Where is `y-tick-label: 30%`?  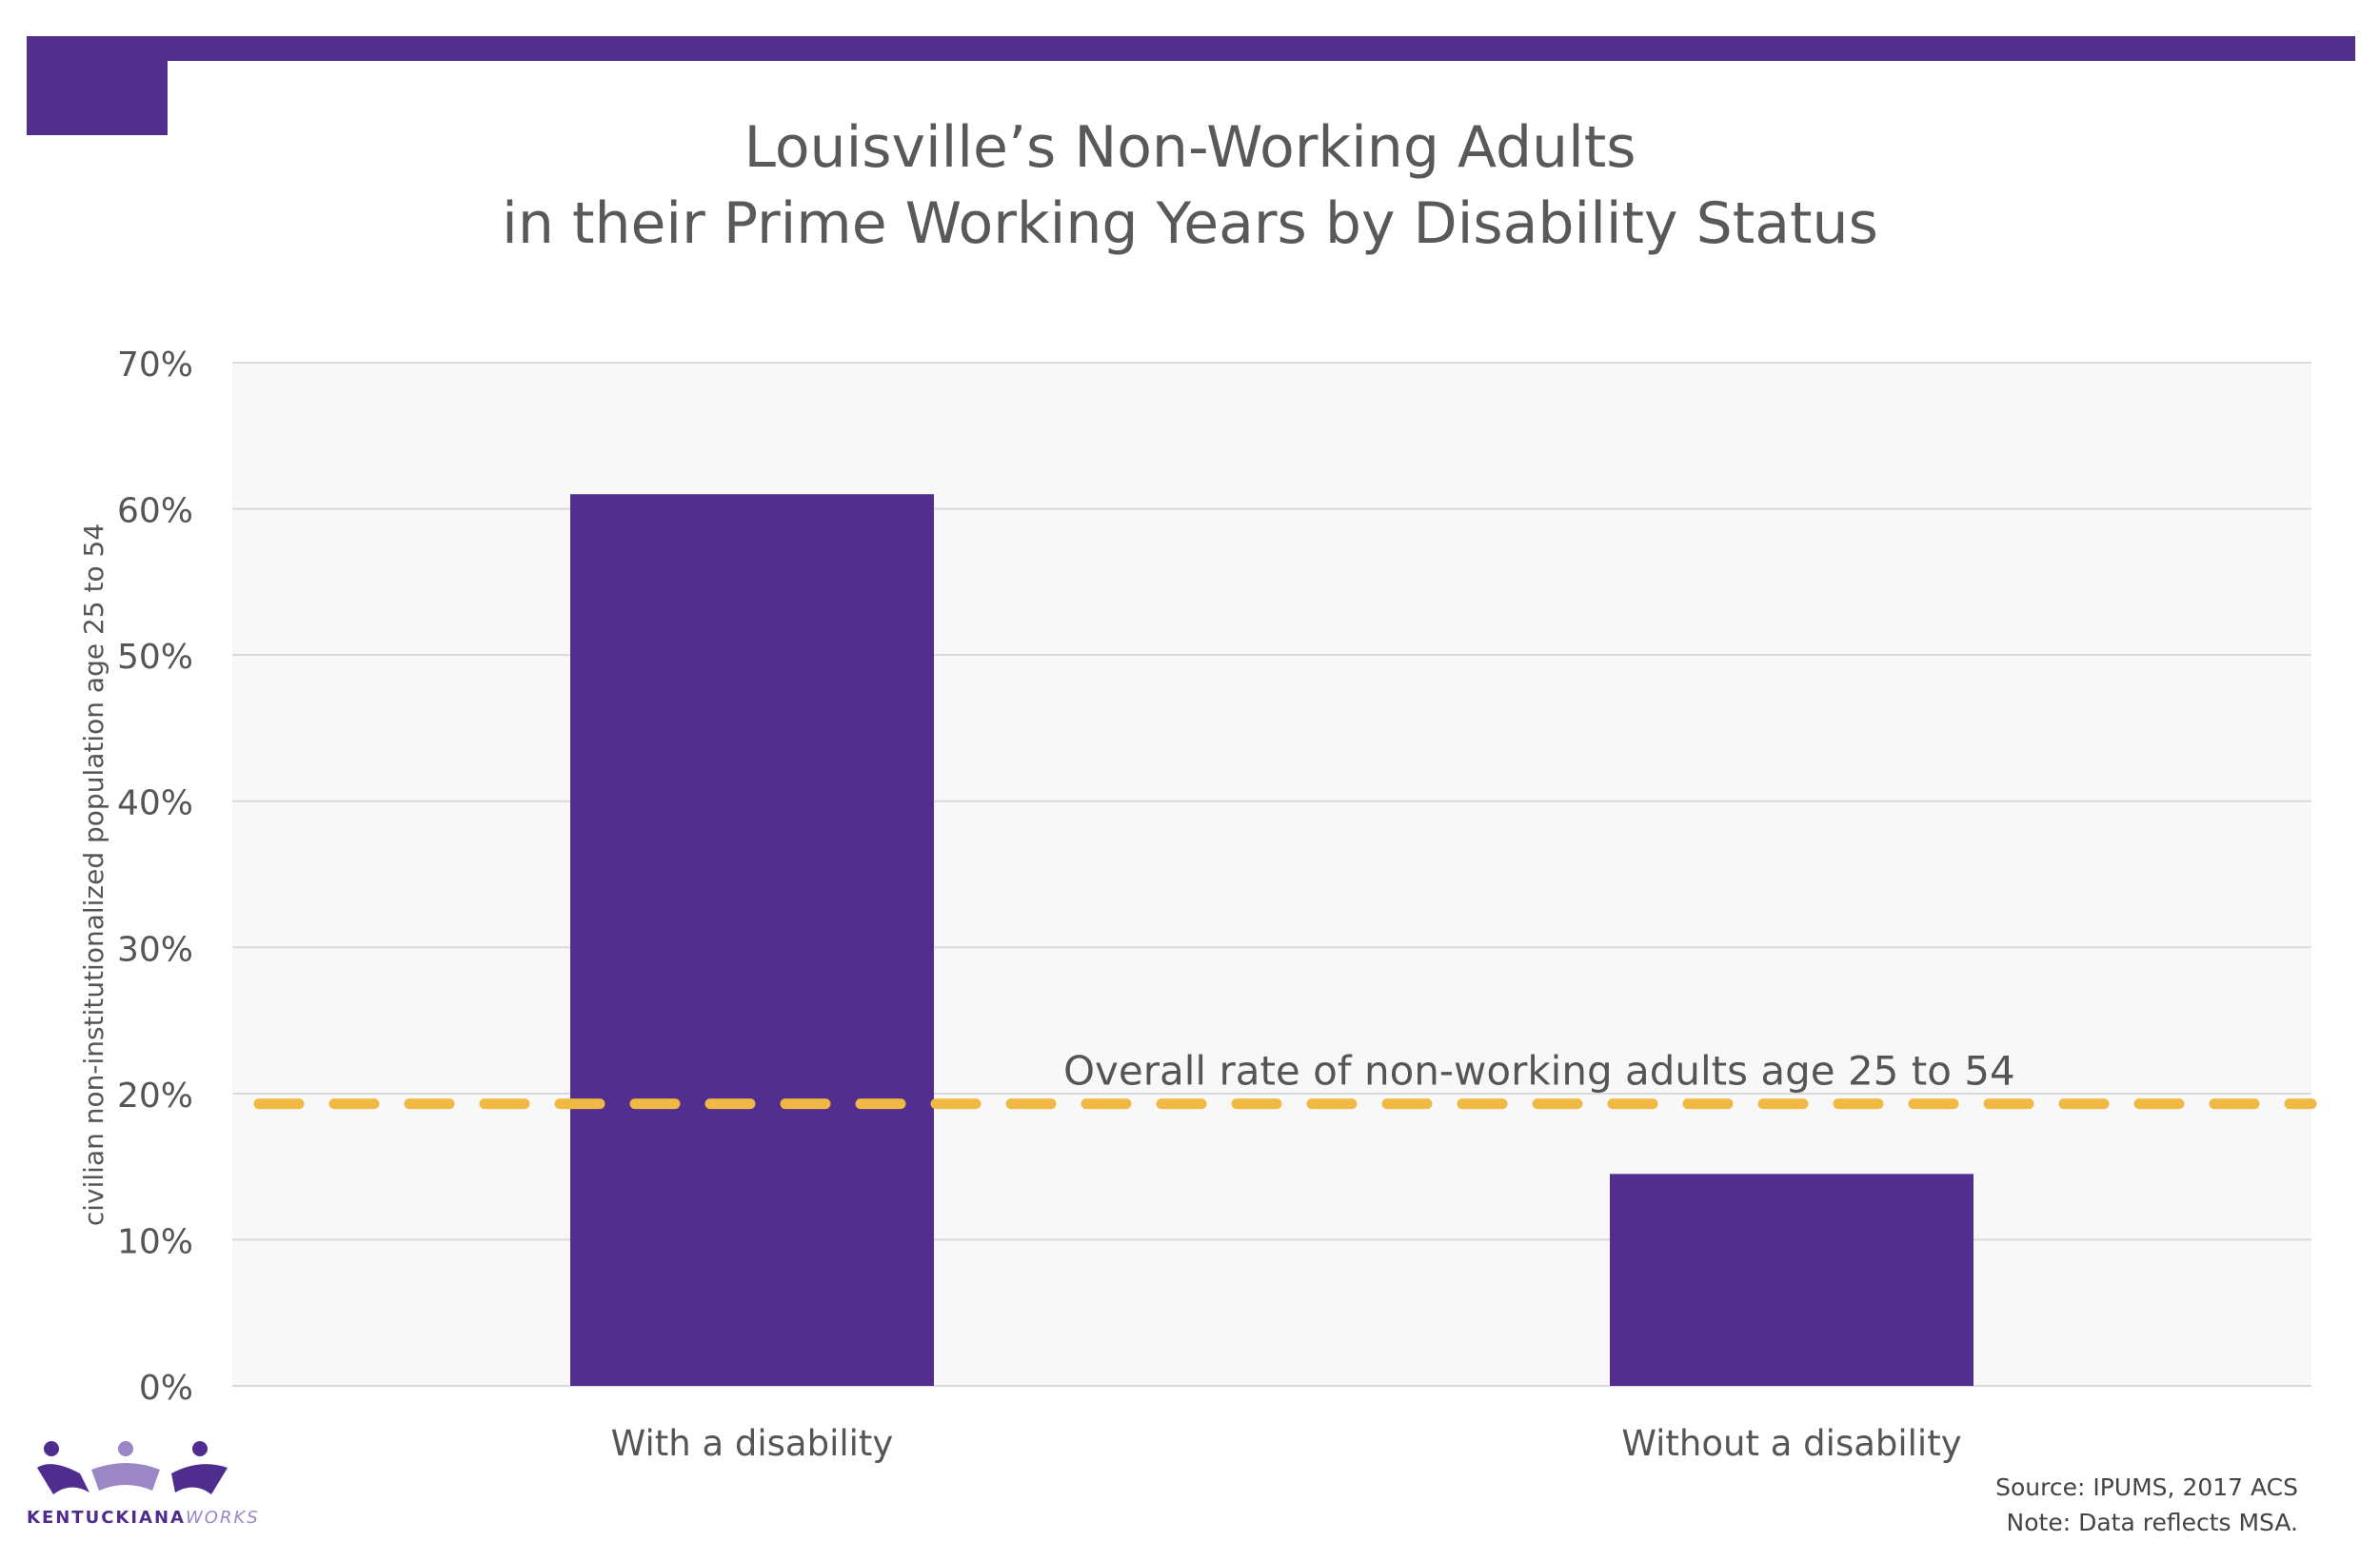 y-tick-label: 30% is located at coordinates (155, 949).